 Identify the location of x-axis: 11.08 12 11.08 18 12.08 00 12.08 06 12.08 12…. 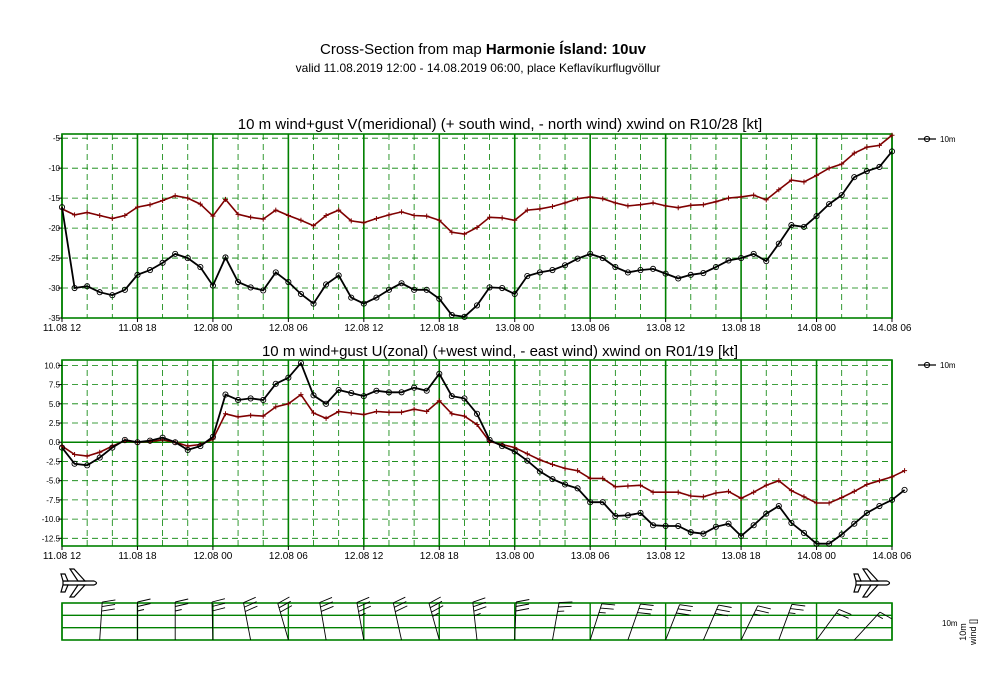
(477, 326).